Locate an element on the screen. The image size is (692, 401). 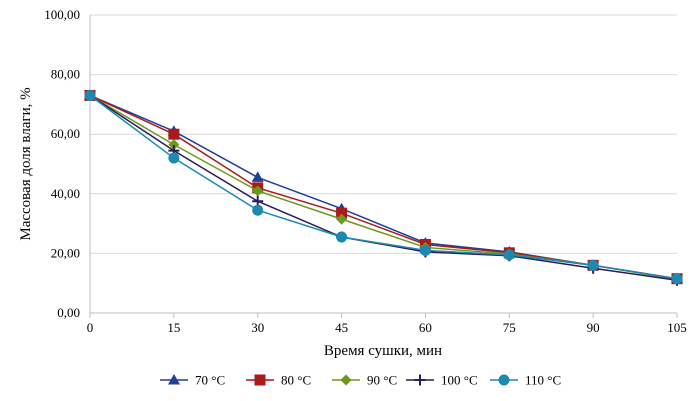
legend-item: 100 °C is located at coordinates (442, 380).